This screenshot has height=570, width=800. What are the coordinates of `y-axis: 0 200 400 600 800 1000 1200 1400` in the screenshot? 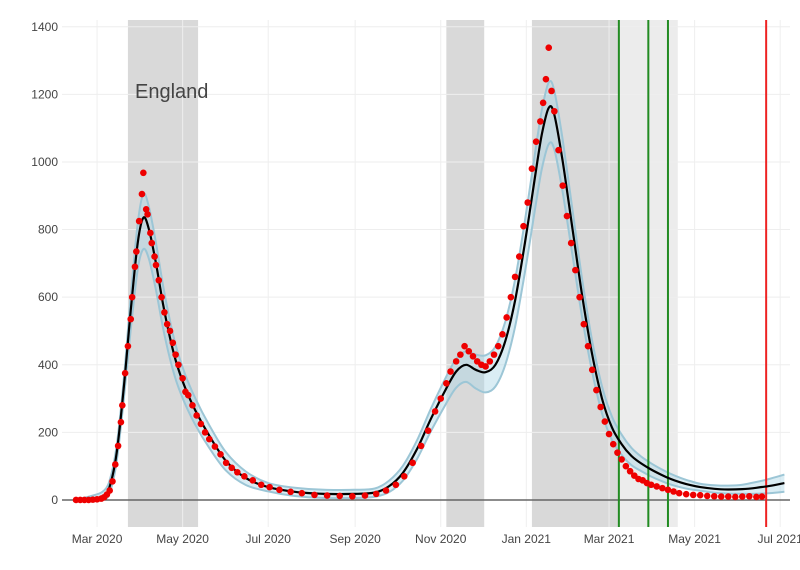 It's located at (44, 263).